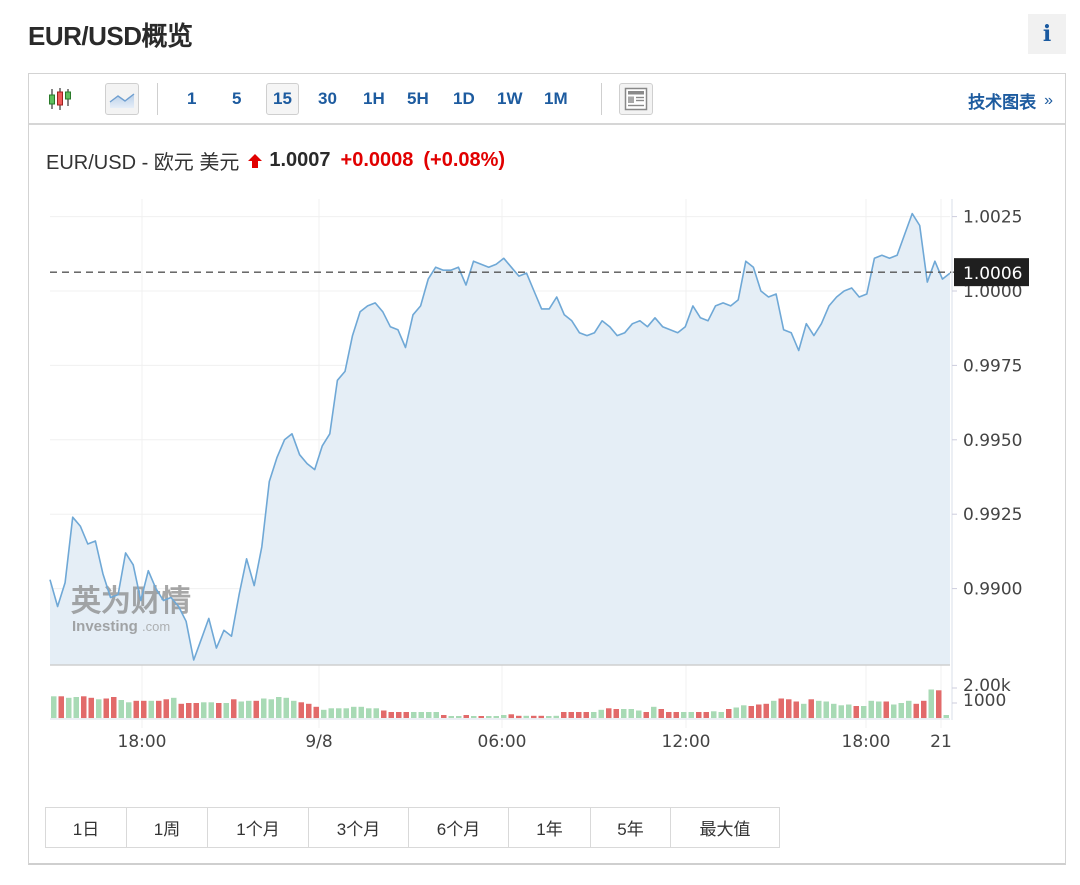 The height and width of the screenshot is (885, 1080). Describe the element at coordinates (157, 99) in the screenshot. I see `toolbar-separator` at that location.